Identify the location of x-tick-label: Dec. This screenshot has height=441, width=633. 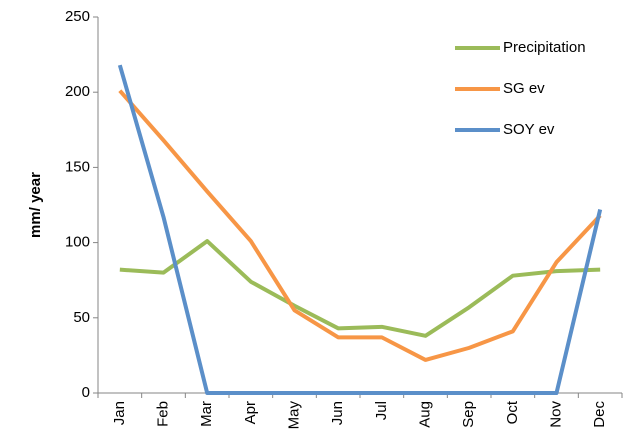
(599, 414).